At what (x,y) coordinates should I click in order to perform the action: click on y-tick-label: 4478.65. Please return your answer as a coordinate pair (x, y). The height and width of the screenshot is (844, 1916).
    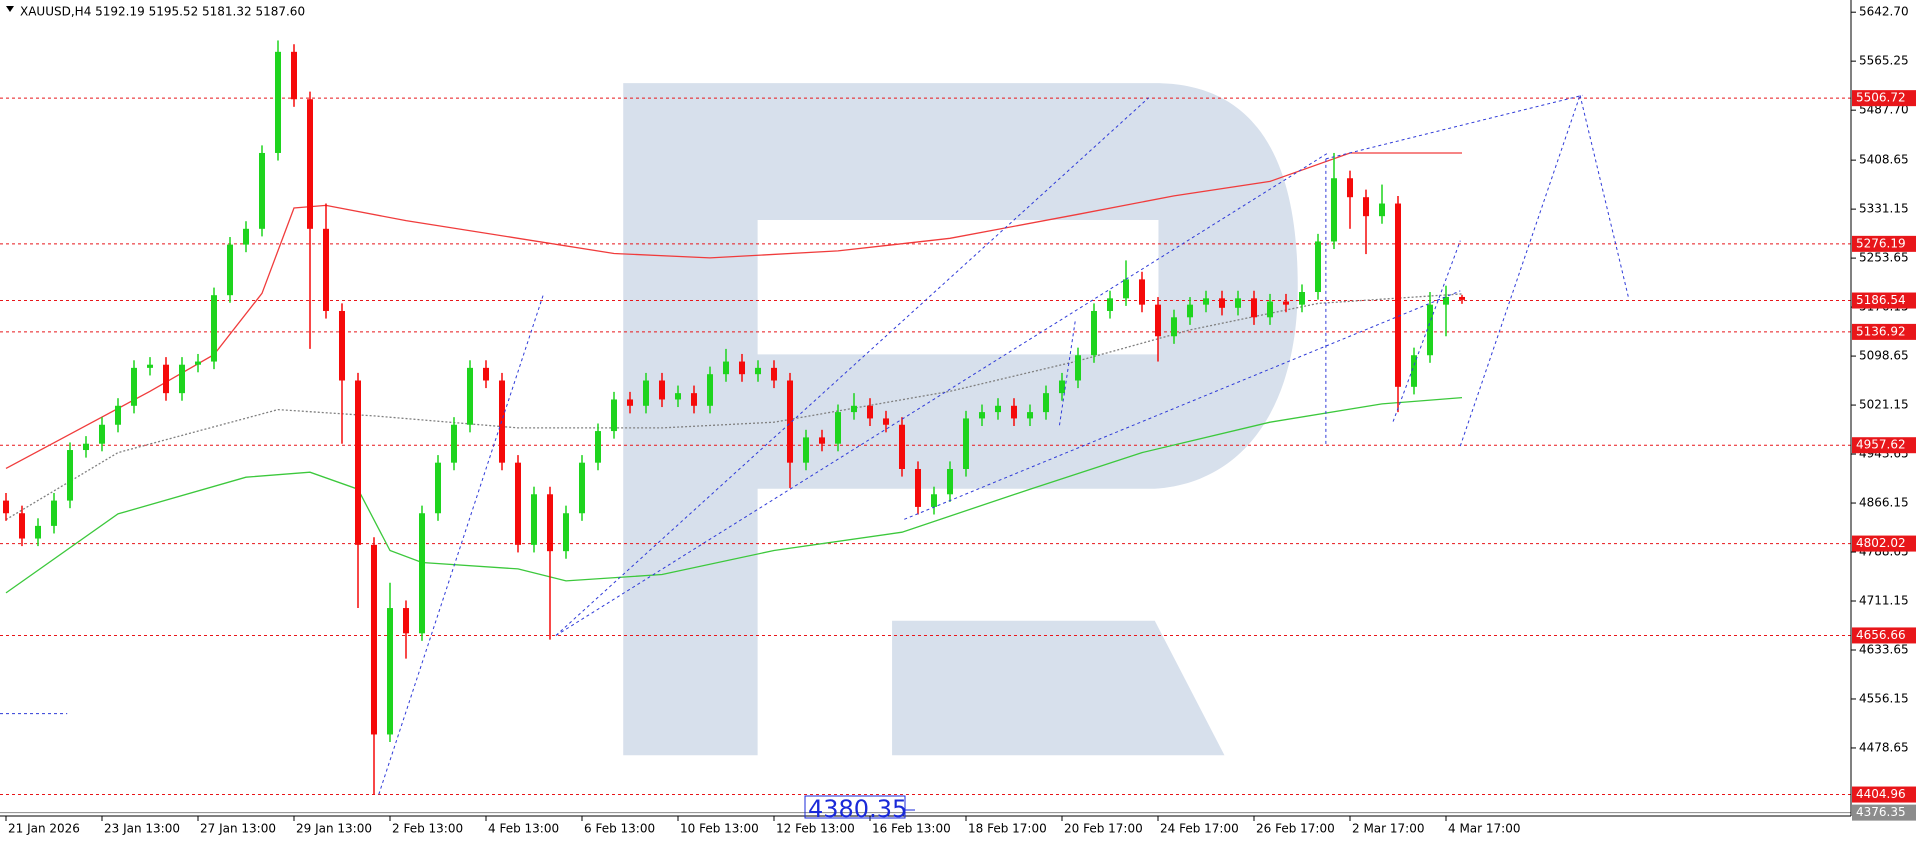
    Looking at the image, I should click on (1884, 747).